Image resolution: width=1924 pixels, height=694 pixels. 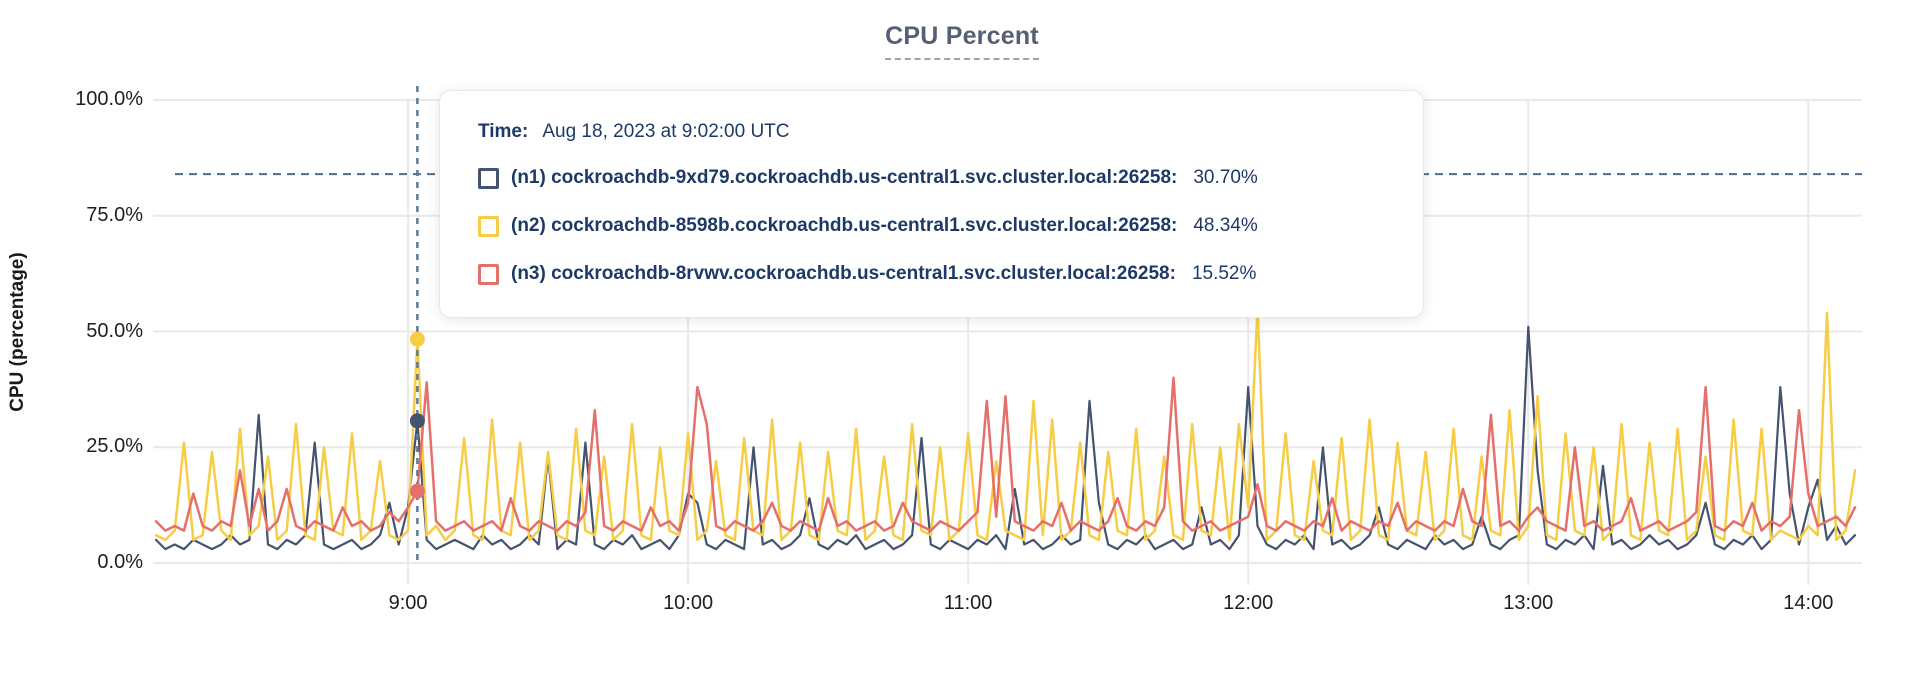 I want to click on tooltip-series-n2-value: 48.34%, so click(x=1225, y=225).